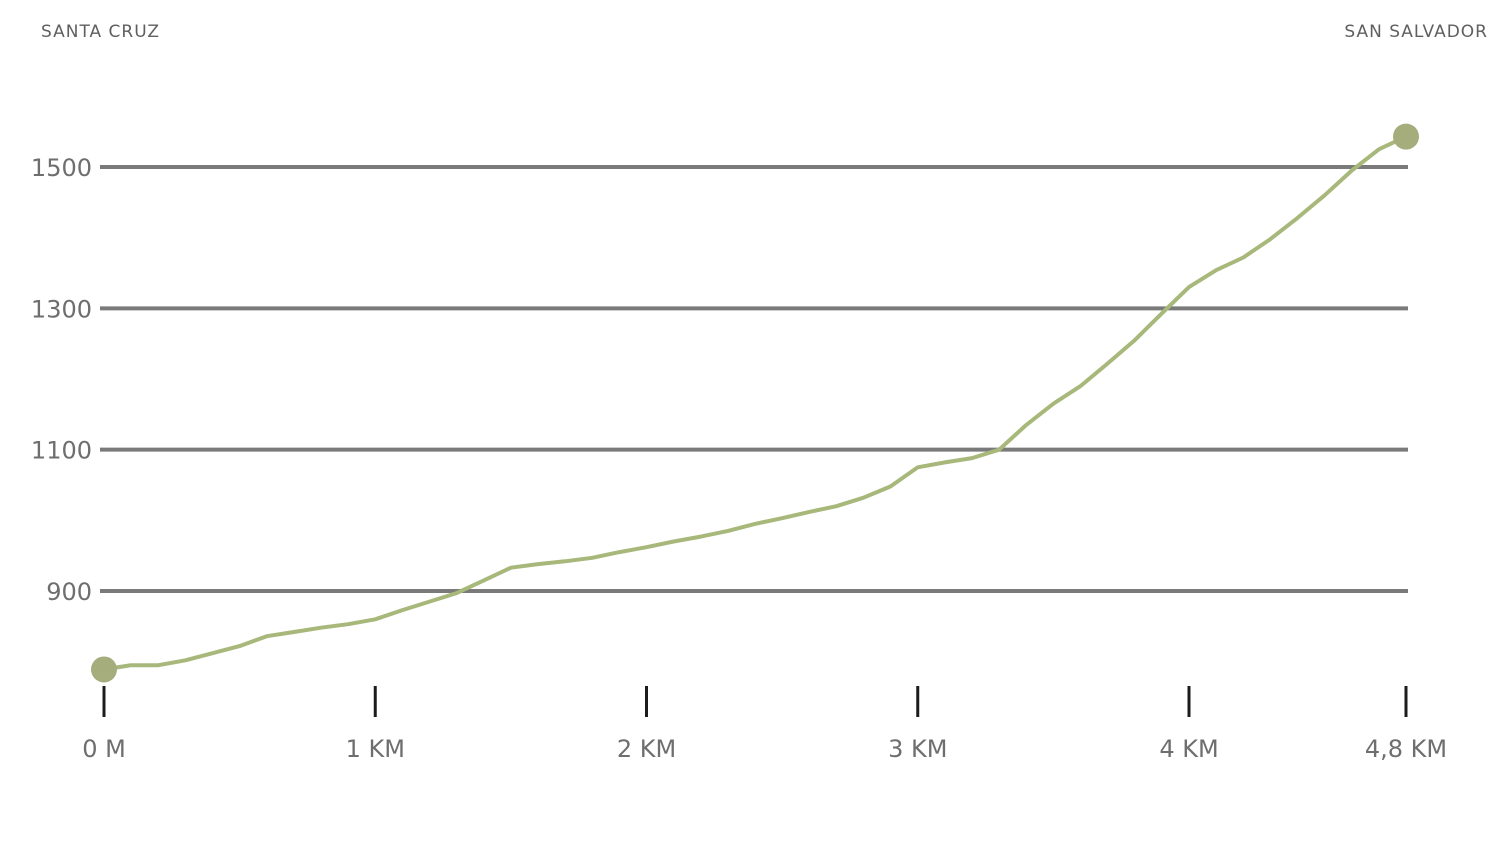 The width and height of the screenshot is (1500, 844). What do you see at coordinates (69, 592) in the screenshot?
I see `y-tick-label: 900` at bounding box center [69, 592].